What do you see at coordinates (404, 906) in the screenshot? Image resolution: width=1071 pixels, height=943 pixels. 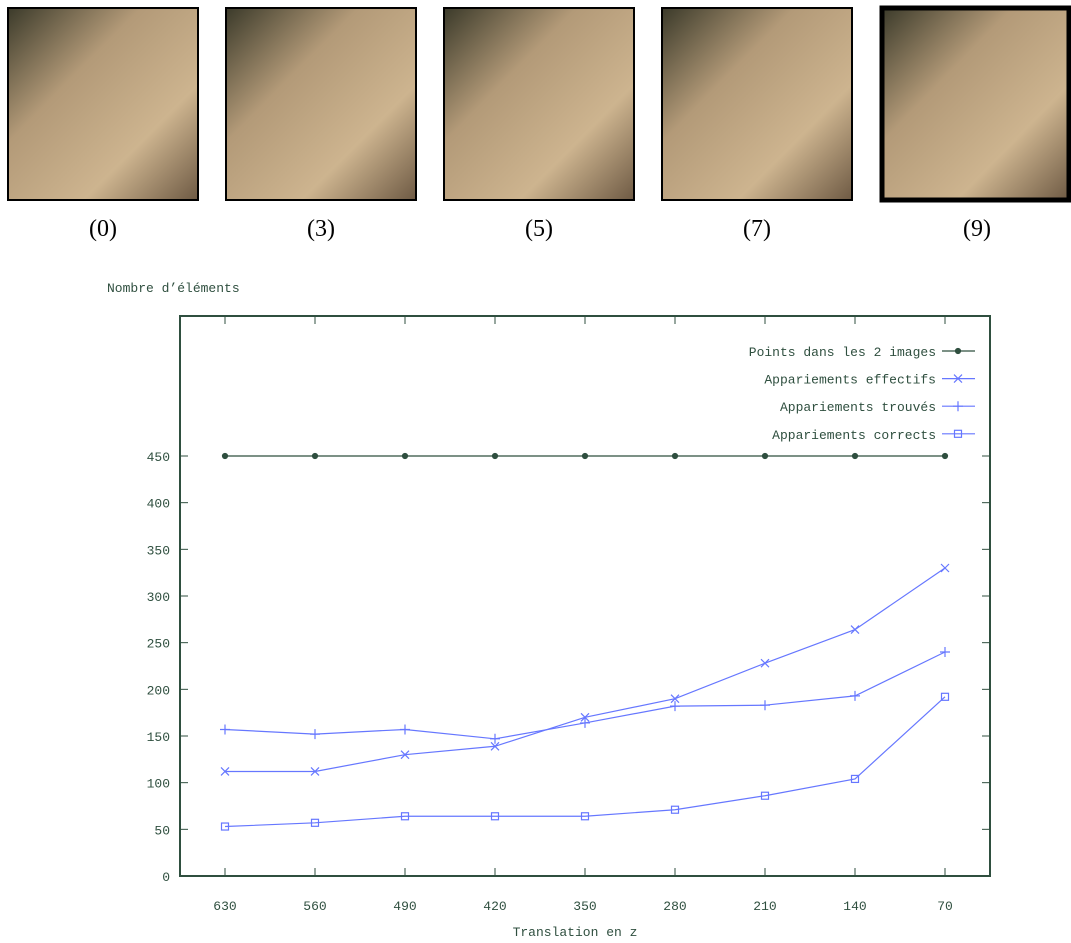 I see `x-tick-label: 490` at bounding box center [404, 906].